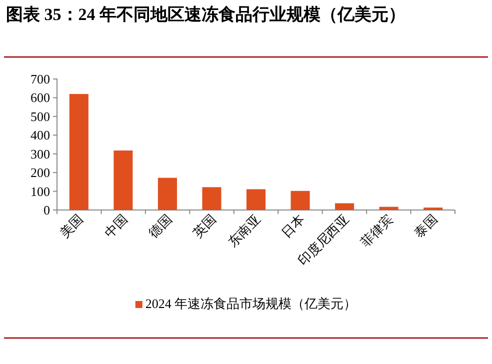  What do you see at coordinates (40, 191) in the screenshot?
I see `y-tick-label: 100` at bounding box center [40, 191].